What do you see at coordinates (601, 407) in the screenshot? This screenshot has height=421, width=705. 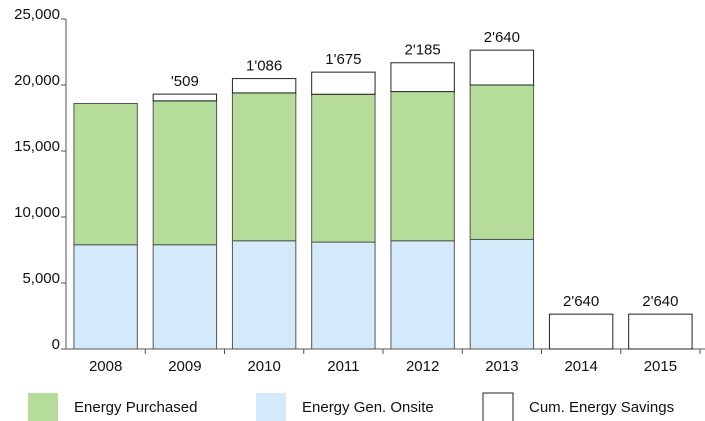 I see `legend-label: Cum. Energy Savings` at bounding box center [601, 407].